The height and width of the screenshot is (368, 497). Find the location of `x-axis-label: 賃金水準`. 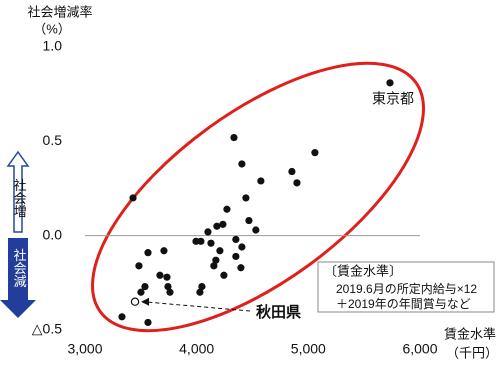

x-axis-label: 賃金水準 is located at coordinates (470, 333).